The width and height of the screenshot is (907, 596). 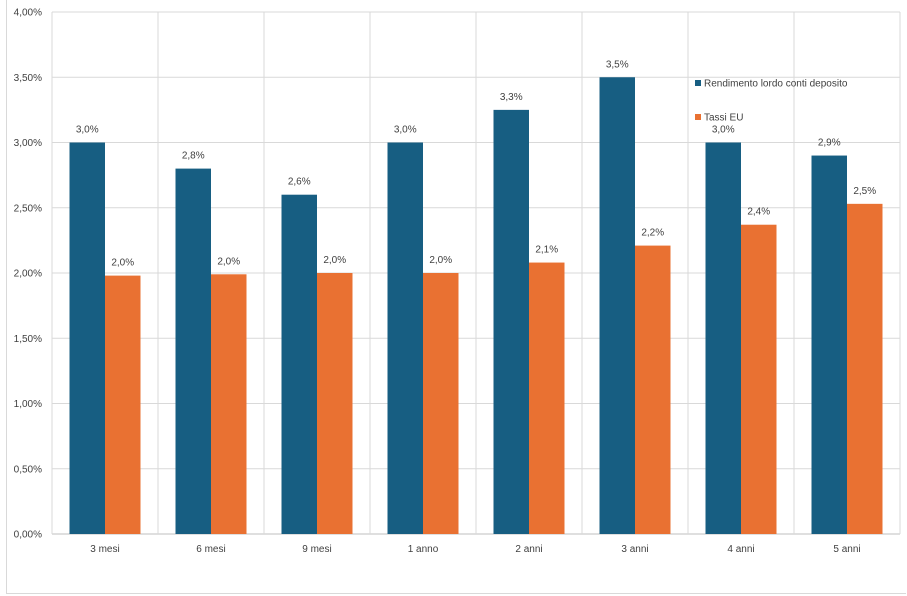 What do you see at coordinates (511, 97) in the screenshot?
I see `data-label: 3,3%` at bounding box center [511, 97].